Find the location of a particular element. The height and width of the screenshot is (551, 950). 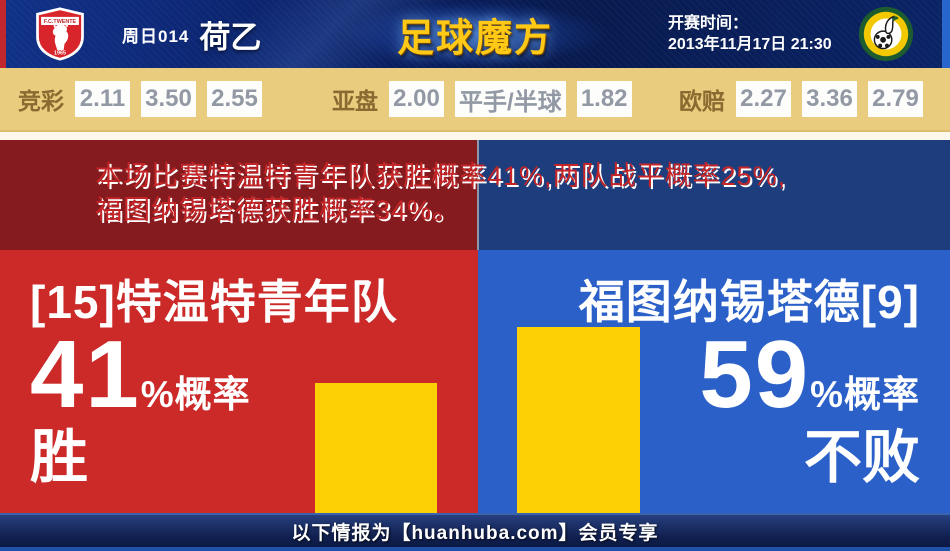

home-probability-bar is located at coordinates (376, 448).